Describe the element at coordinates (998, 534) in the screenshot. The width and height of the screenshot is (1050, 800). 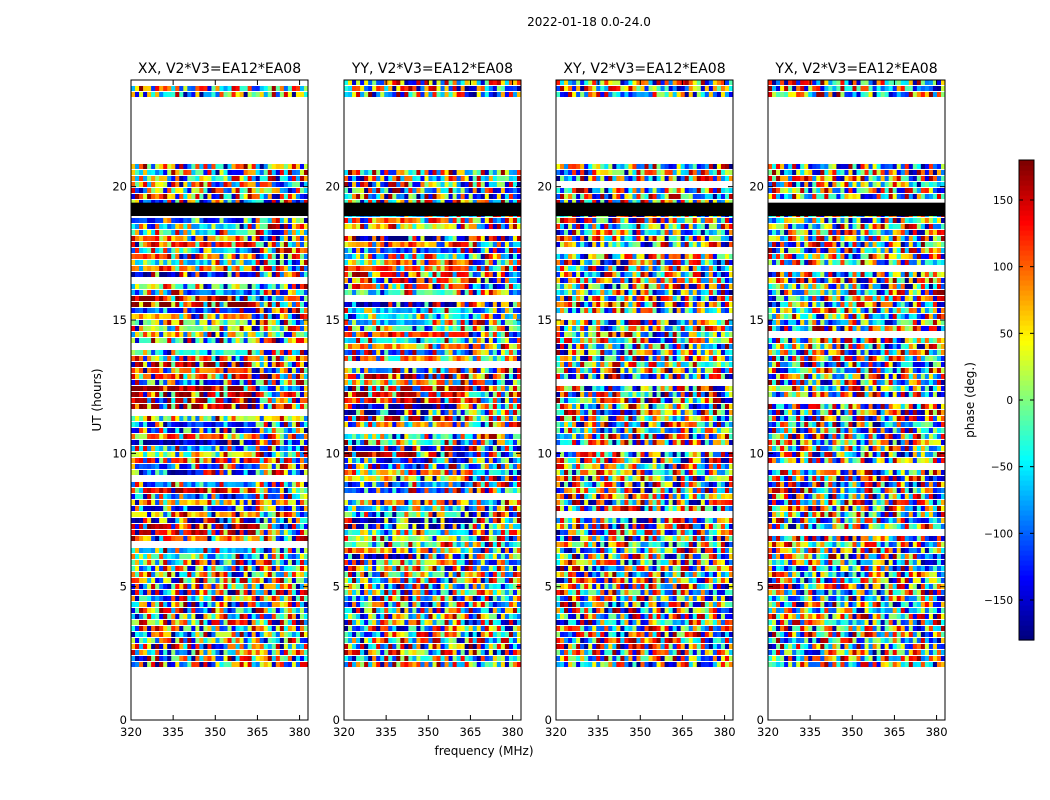
I see `colorbar-tick-label: −100` at that location.